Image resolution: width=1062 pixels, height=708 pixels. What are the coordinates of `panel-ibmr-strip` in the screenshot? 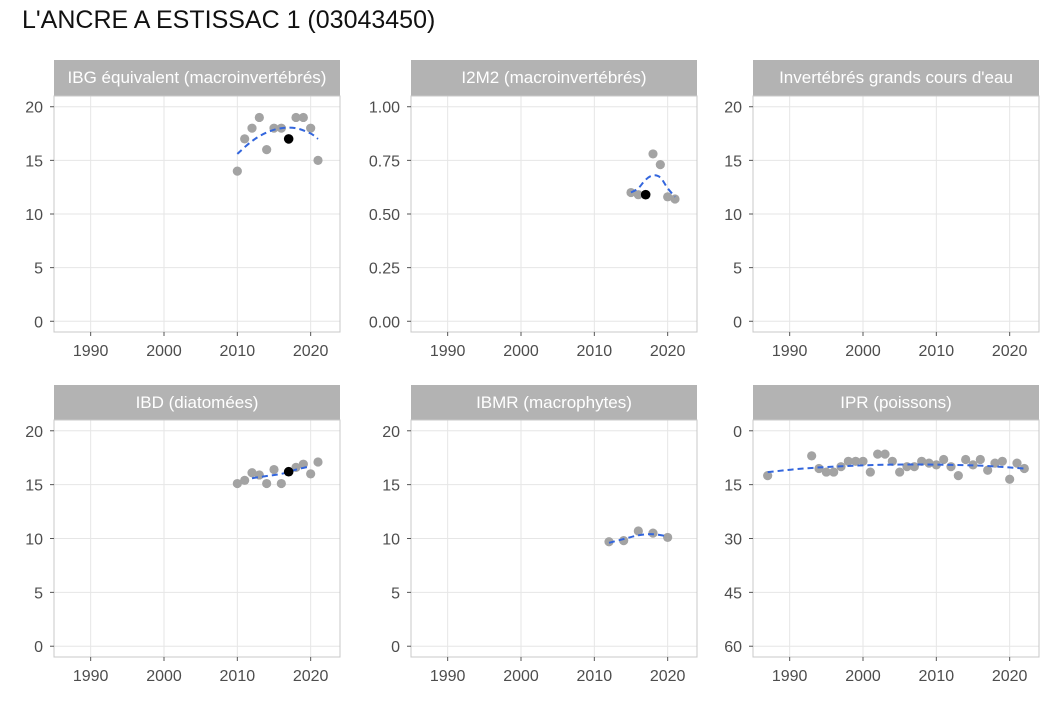 It's located at (554, 402).